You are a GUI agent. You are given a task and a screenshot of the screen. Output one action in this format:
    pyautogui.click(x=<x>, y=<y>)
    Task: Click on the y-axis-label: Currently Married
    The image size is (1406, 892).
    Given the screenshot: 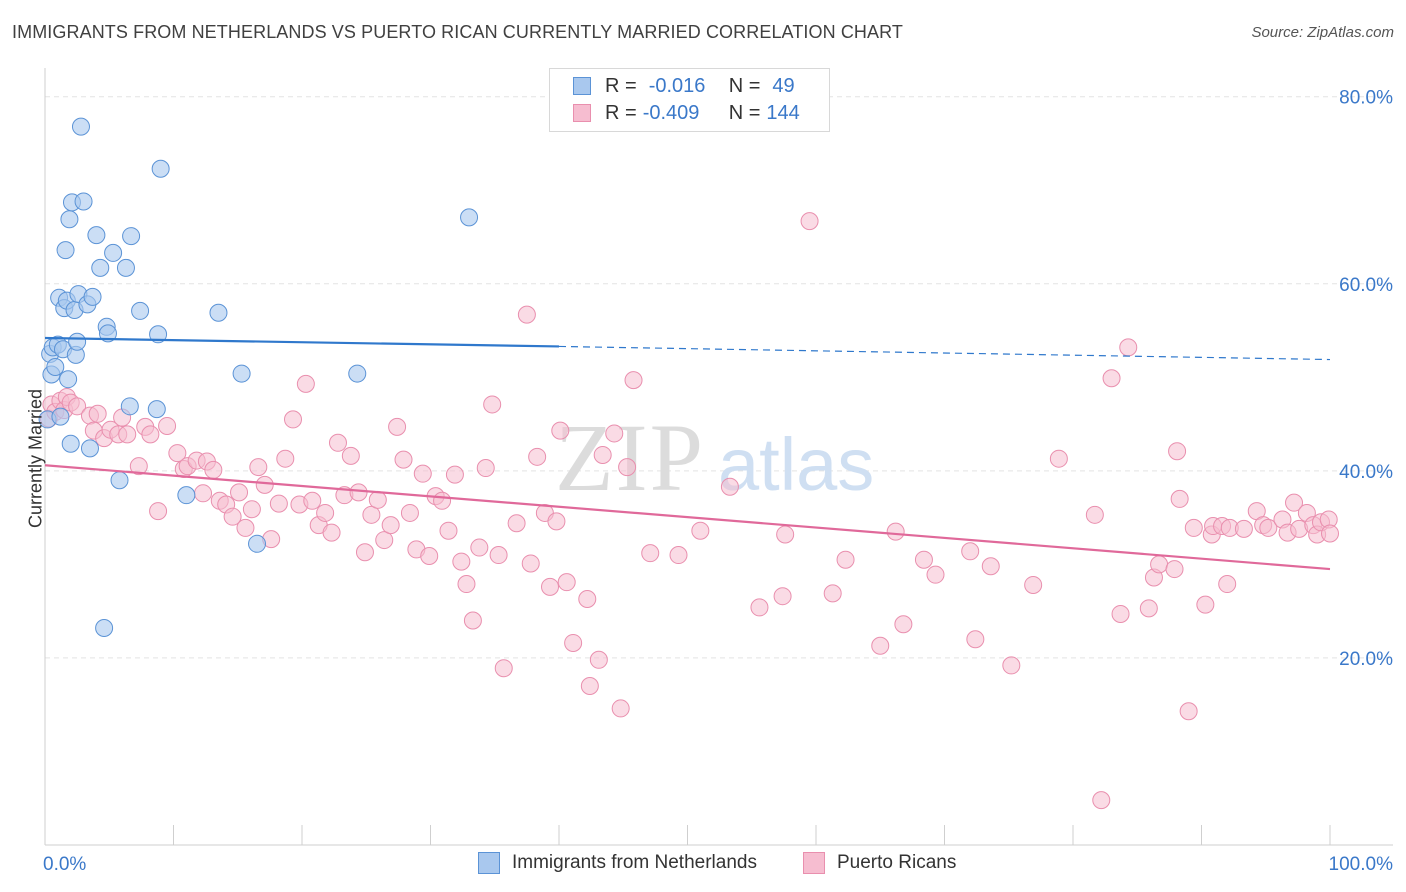 What is the action you would take?
    pyautogui.click(x=35, y=458)
    